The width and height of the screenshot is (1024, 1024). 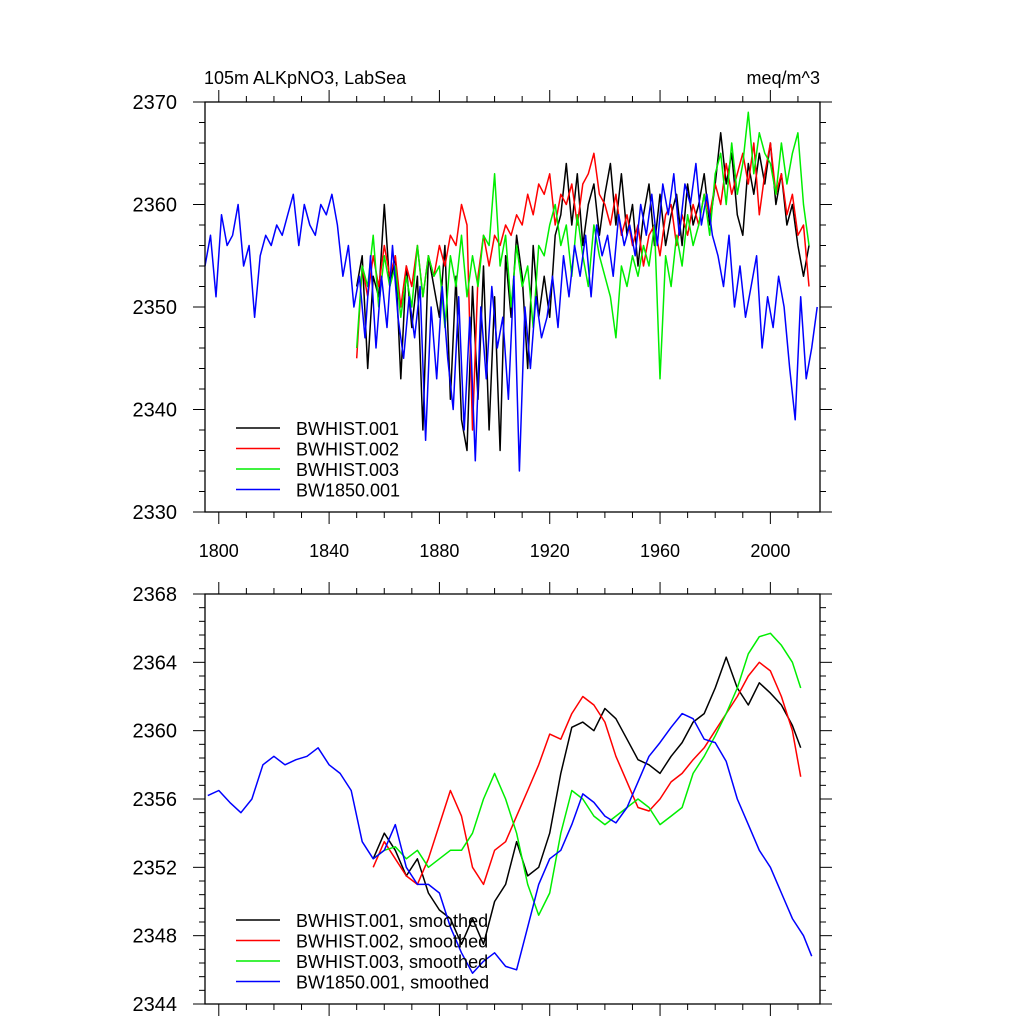 What do you see at coordinates (770, 551) in the screenshot?
I see `top-x-tick-label-2000: 2000` at bounding box center [770, 551].